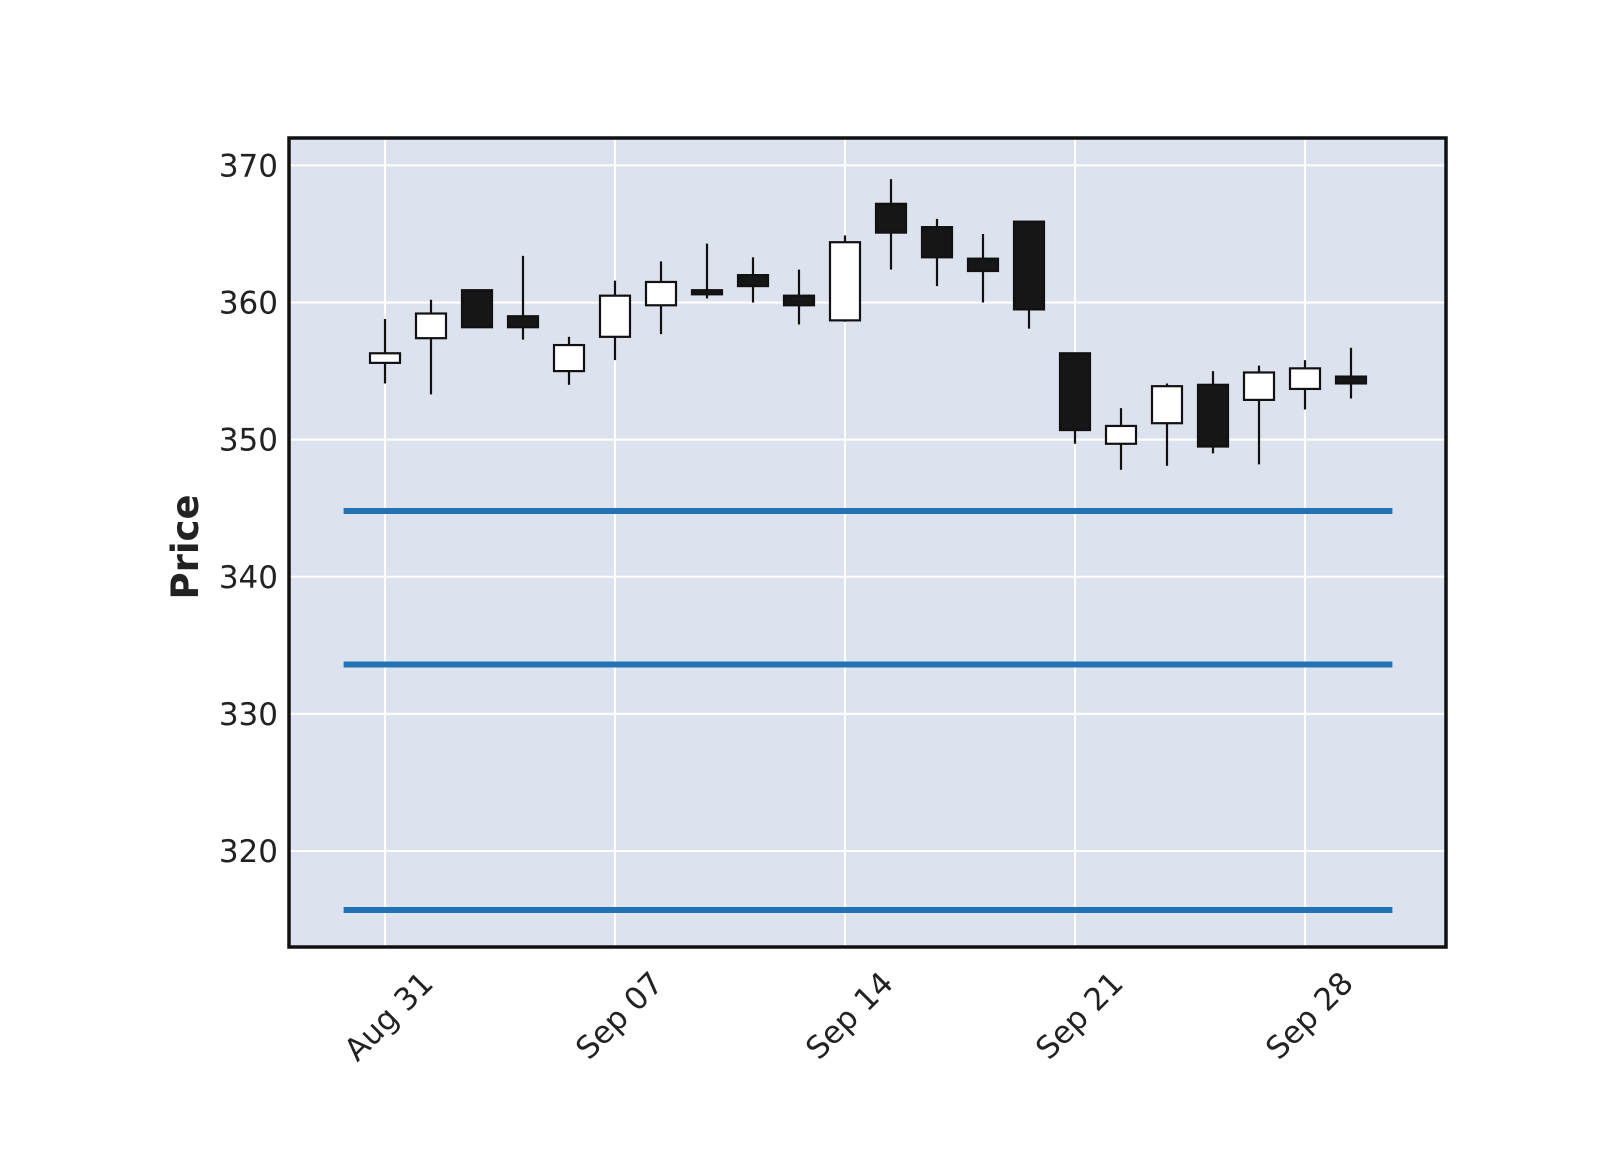 The height and width of the screenshot is (1150, 1600). I want to click on x-tick-label: Sep 28, so click(1310, 1016).